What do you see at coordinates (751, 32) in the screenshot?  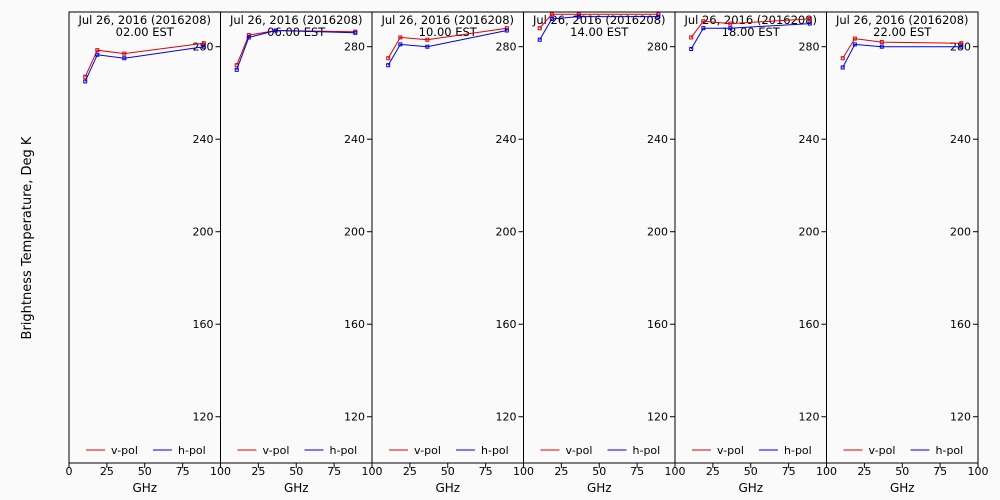 I see `panel-subtitle: 18.00 EST` at bounding box center [751, 32].